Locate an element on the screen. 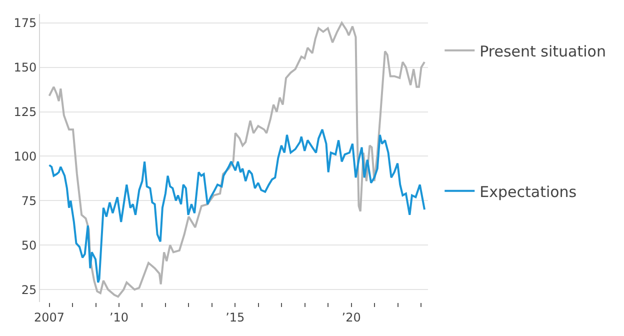 The height and width of the screenshot is (336, 624). y-tick-label: 150 is located at coordinates (25, 67).